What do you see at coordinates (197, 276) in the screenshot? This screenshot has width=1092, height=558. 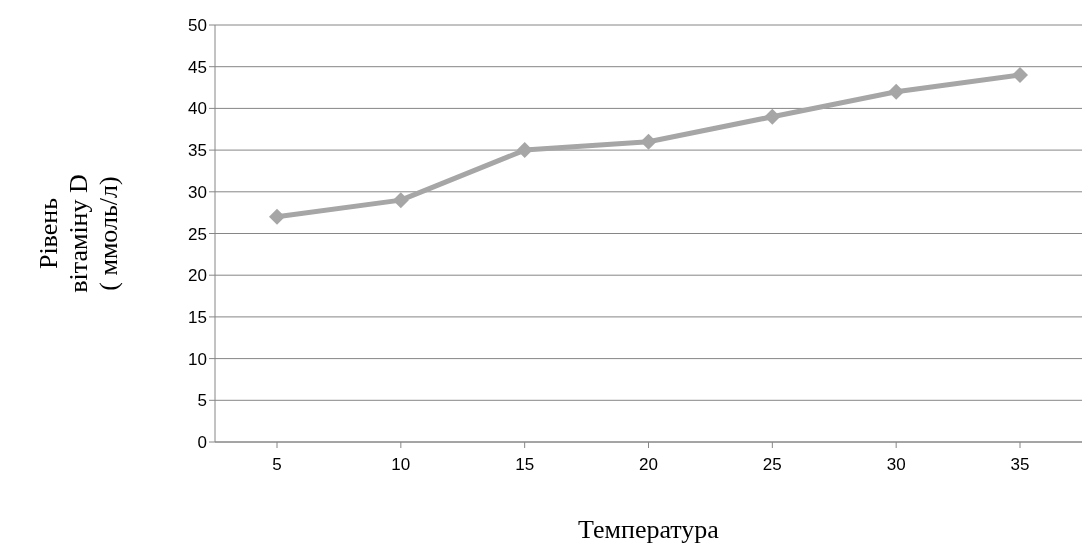 I see `y-tick-label: 20` at bounding box center [197, 276].